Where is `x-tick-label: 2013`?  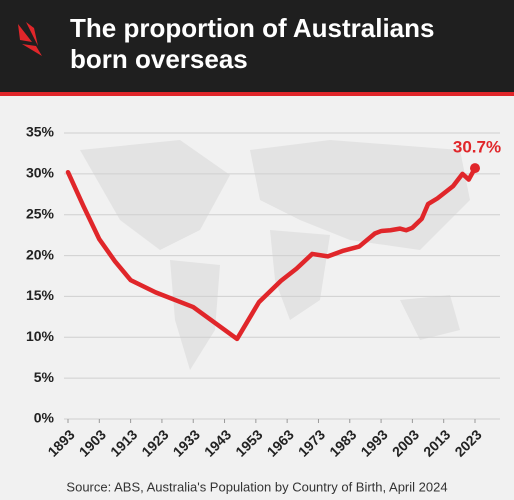 x-tick-label: 2013 is located at coordinates (436, 442).